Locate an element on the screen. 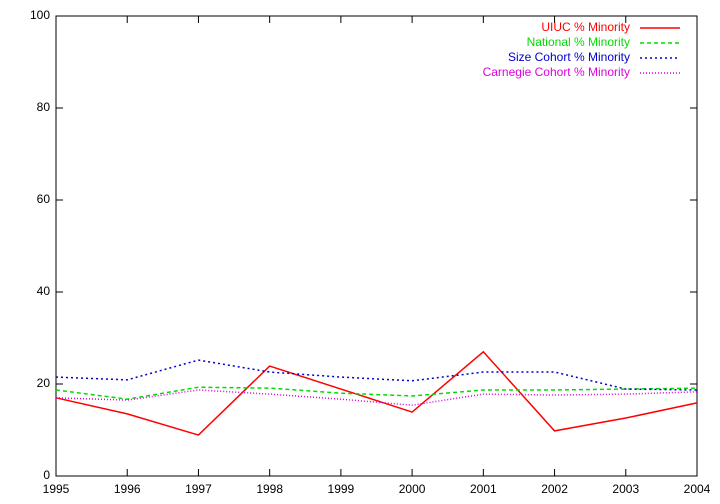  x-tick-label: 1999 is located at coordinates (341, 489).